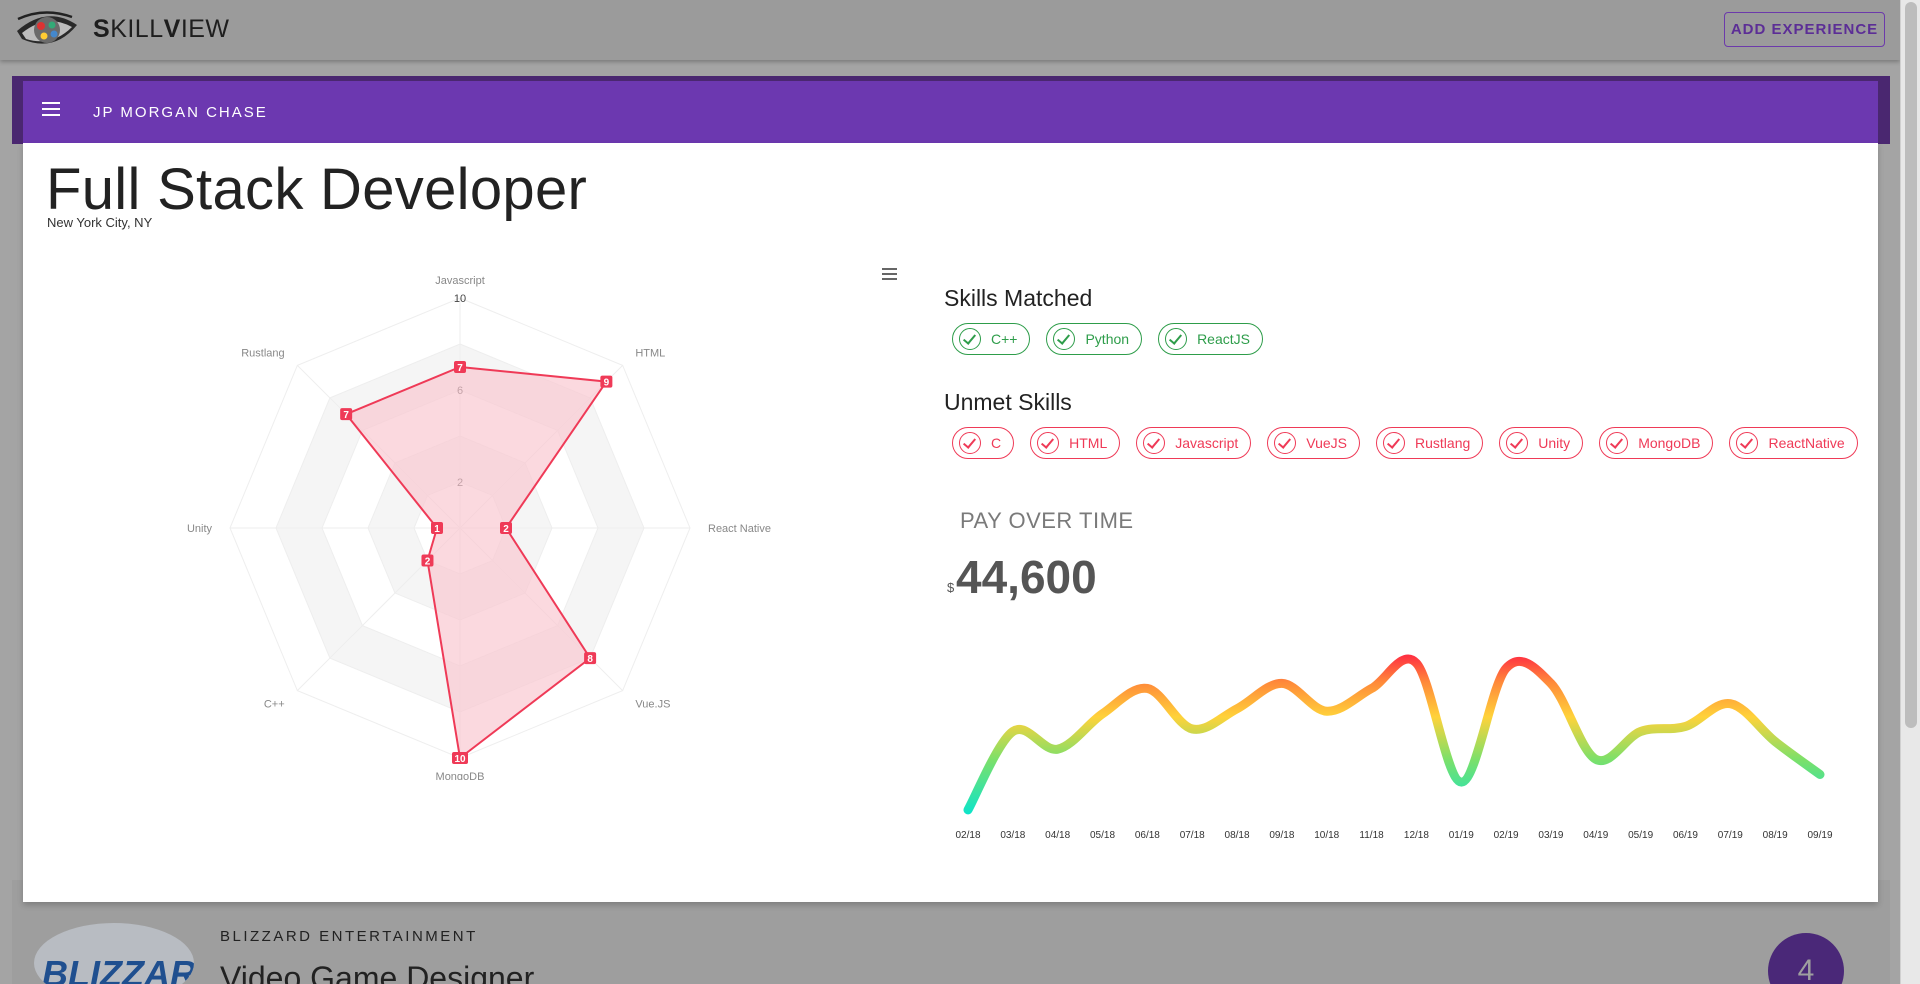 The width and height of the screenshot is (1920, 984). What do you see at coordinates (1685, 835) in the screenshot?
I see `pay-x-tick-label: 06/19` at bounding box center [1685, 835].